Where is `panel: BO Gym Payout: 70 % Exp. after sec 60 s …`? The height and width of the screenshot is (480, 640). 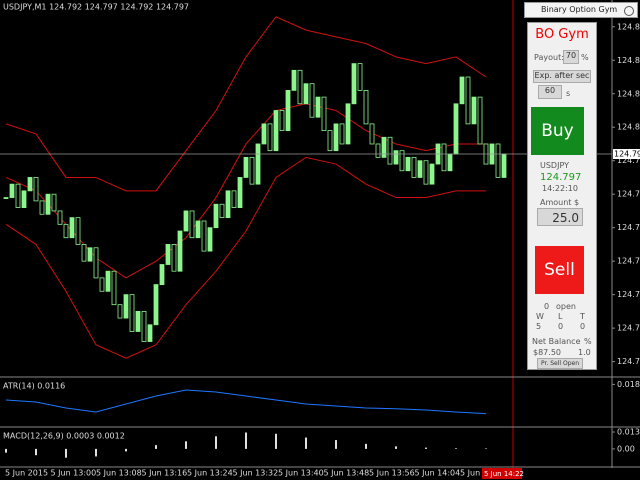 panel: BO Gym Payout: 70 % Exp. after sec 60 s … is located at coordinates (562, 196).